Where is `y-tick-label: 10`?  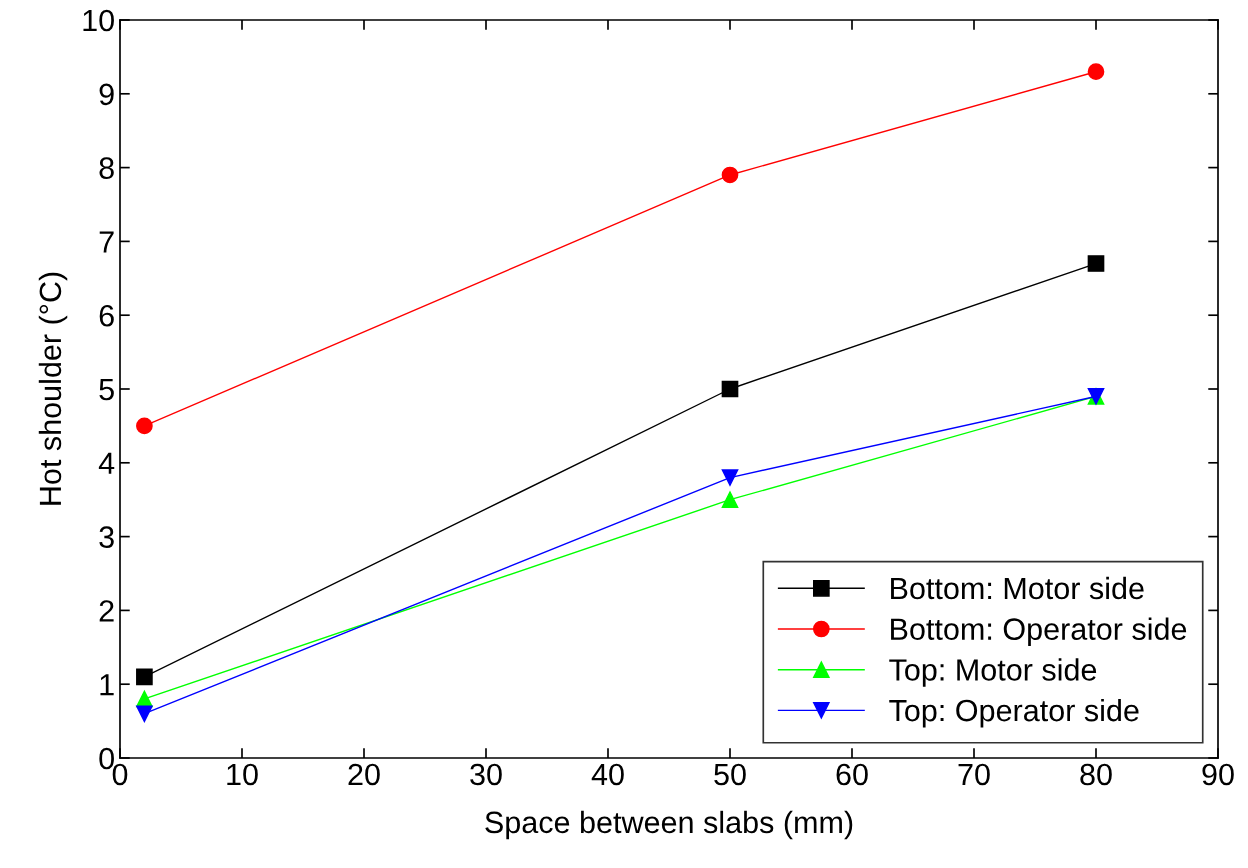 y-tick-label: 10 is located at coordinates (98, 20).